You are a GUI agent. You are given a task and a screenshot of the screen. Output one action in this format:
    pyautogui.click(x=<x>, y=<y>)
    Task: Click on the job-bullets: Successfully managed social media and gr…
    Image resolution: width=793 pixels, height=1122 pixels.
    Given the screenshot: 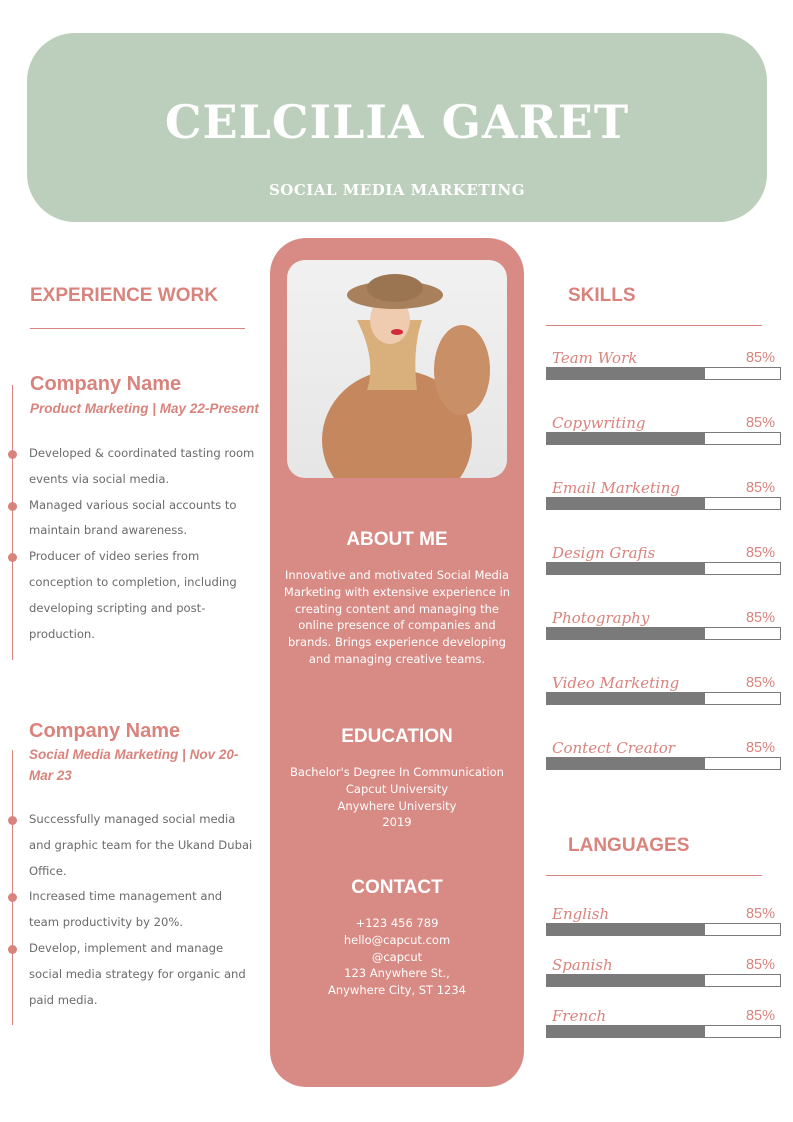 What is the action you would take?
    pyautogui.click(x=131, y=910)
    